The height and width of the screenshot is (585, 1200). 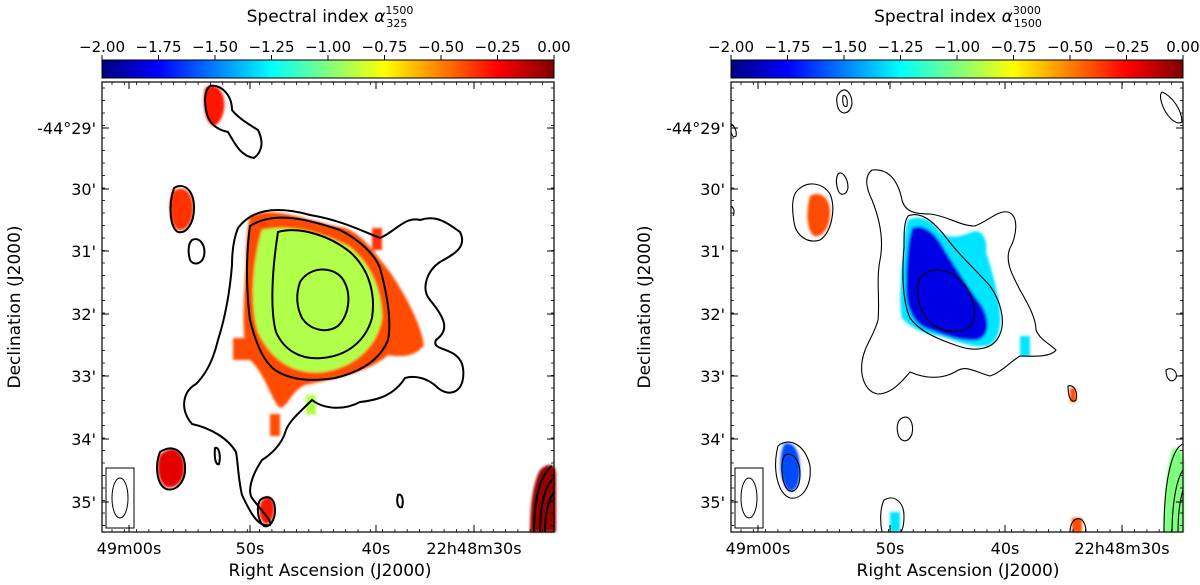 What do you see at coordinates (196, 251) in the screenshot?
I see `contour-west-small` at bounding box center [196, 251].